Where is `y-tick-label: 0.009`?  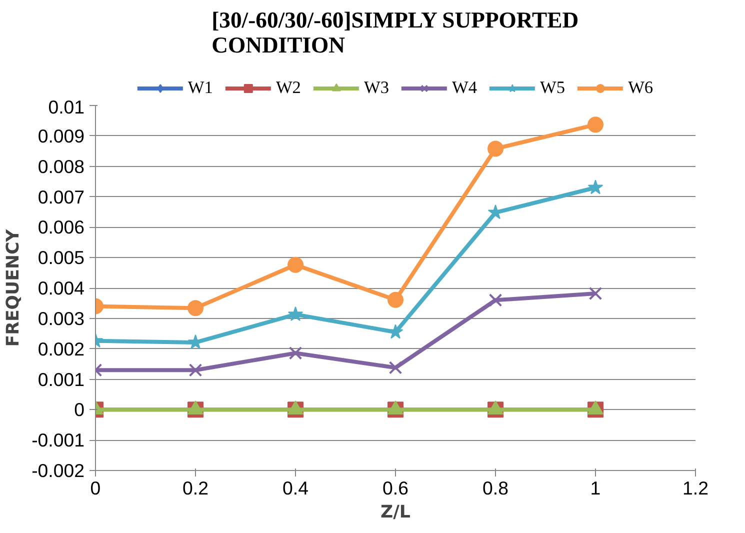 y-tick-label: 0.009 is located at coordinates (61, 135).